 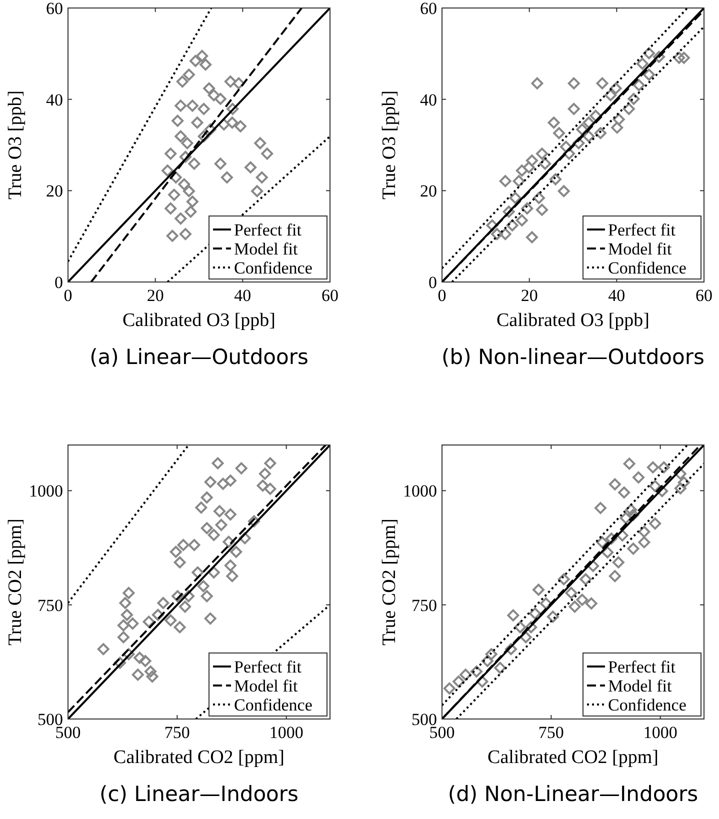 What do you see at coordinates (428, 191) in the screenshot?
I see `y-tick-label: 20` at bounding box center [428, 191].